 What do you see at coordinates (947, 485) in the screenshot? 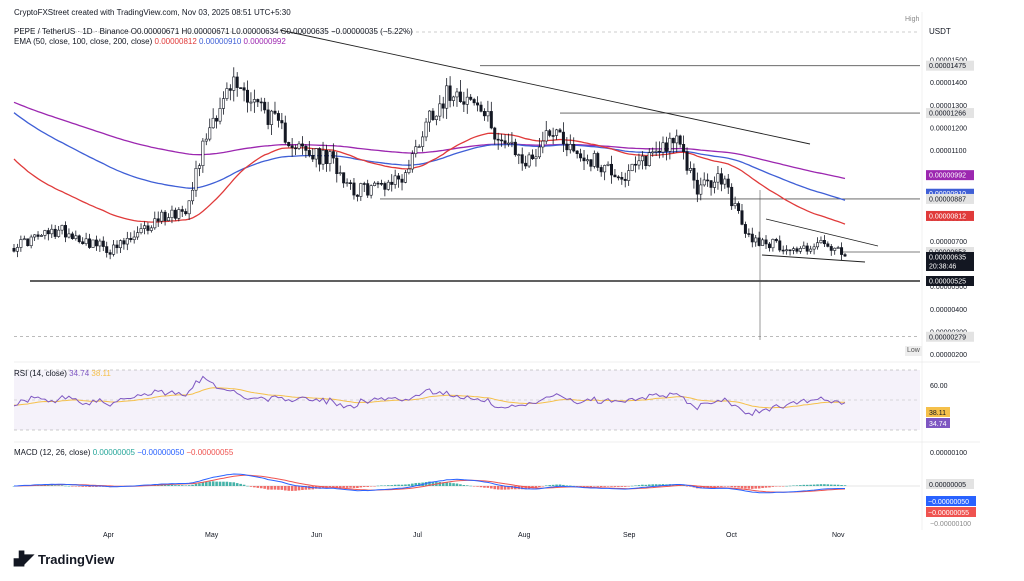
I see `macd-hist-tag-label: 0.00000005` at bounding box center [947, 485].